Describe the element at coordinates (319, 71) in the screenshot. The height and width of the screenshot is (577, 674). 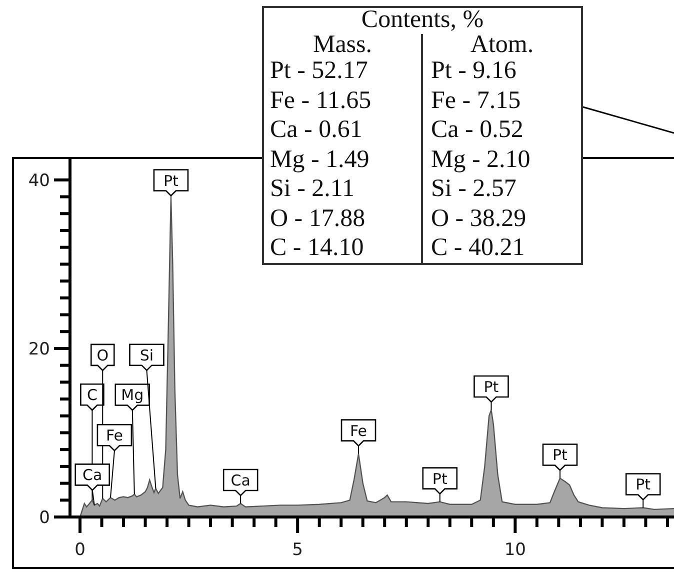
I see `text: Pt - 52.17` at that location.